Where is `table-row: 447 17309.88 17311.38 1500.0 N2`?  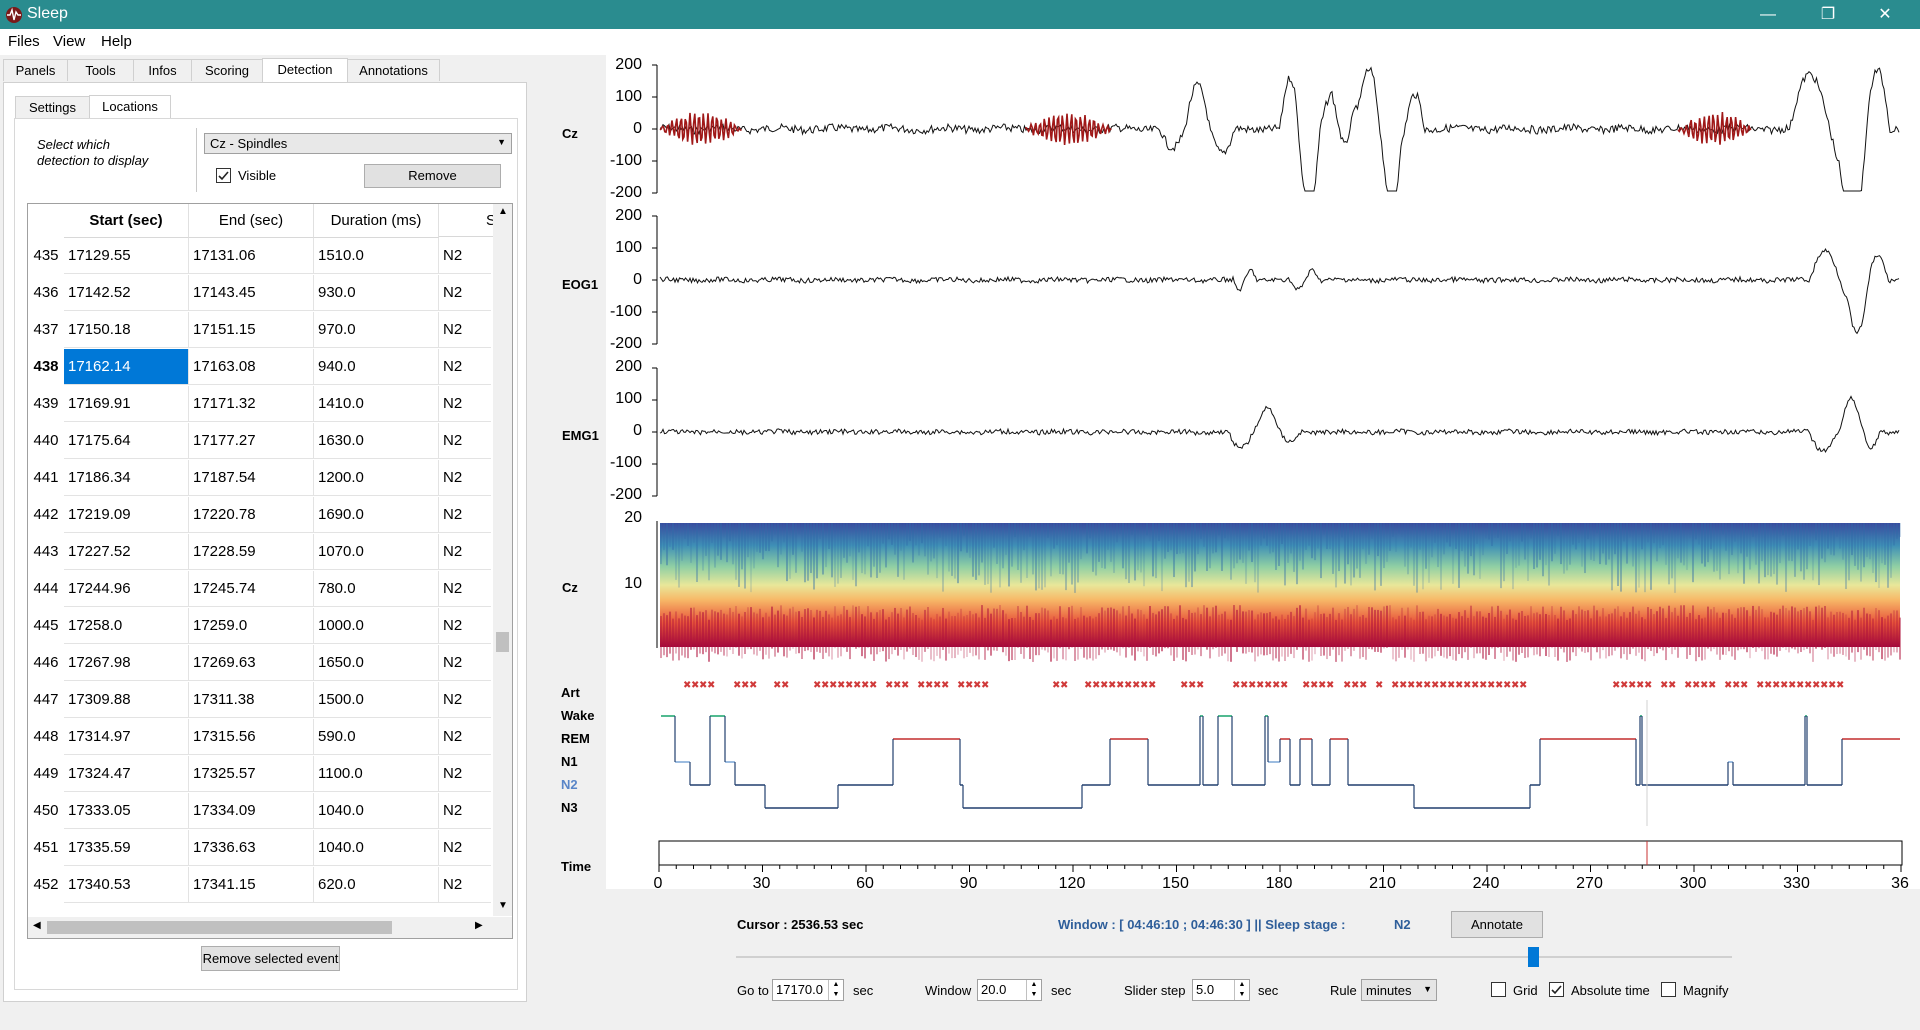 table-row: 447 17309.88 17311.38 1500.0 N2 is located at coordinates (259, 700).